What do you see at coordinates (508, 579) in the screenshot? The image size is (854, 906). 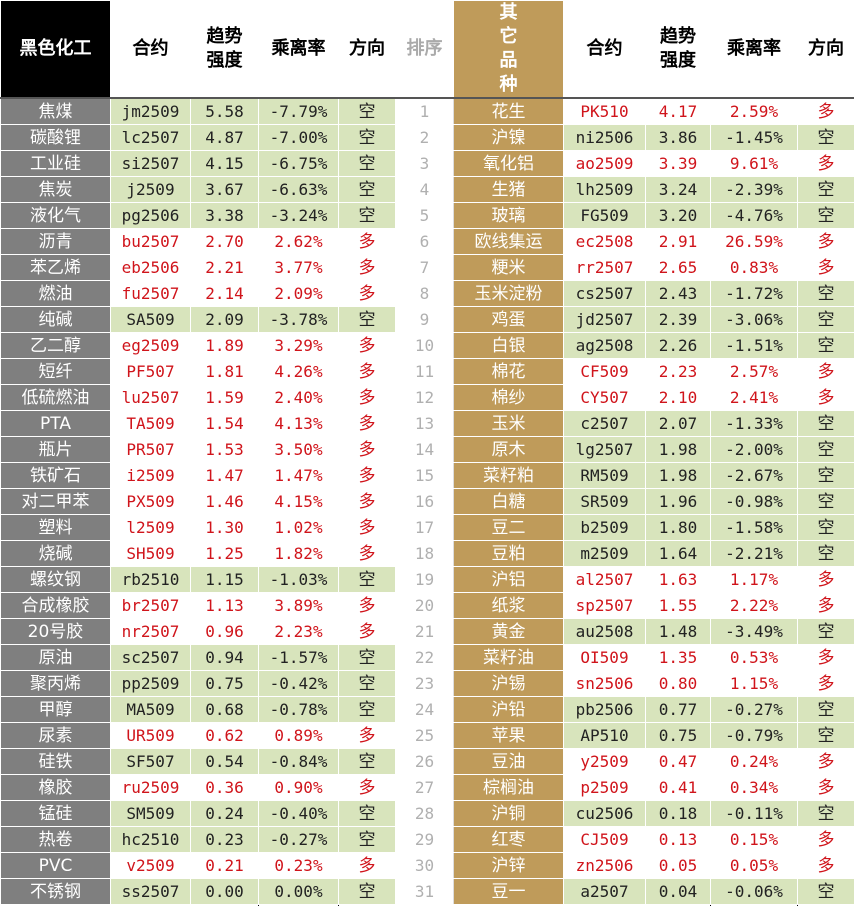 I see `variety: 沪铝` at bounding box center [508, 579].